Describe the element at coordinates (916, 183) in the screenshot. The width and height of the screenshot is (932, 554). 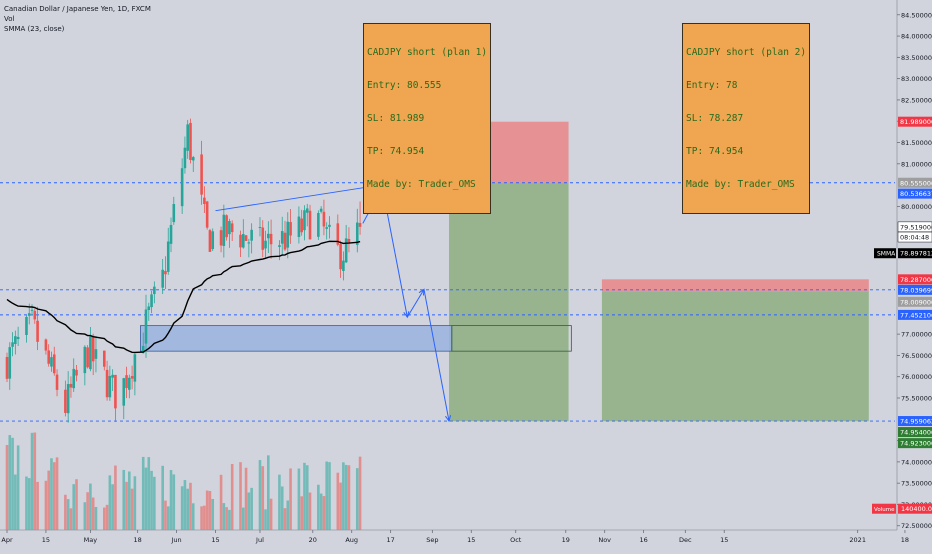
I see `price-label-text: 80.555000` at that location.